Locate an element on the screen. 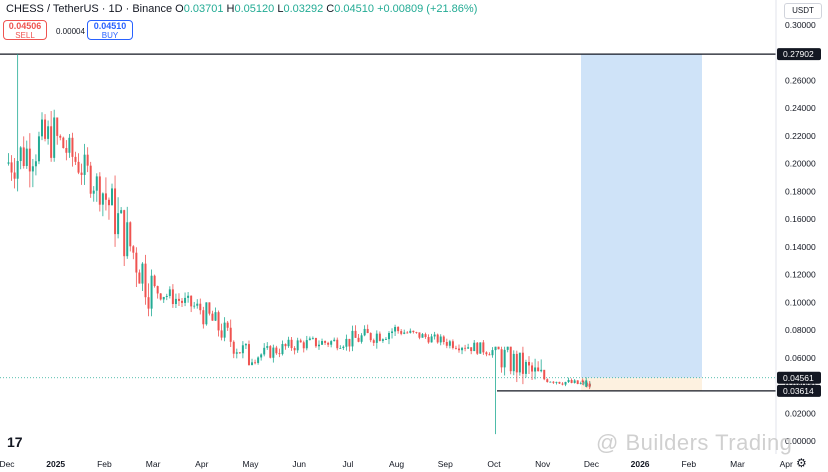 The image size is (828, 472). sell-button: 0.04506 SELL is located at coordinates (25, 30).